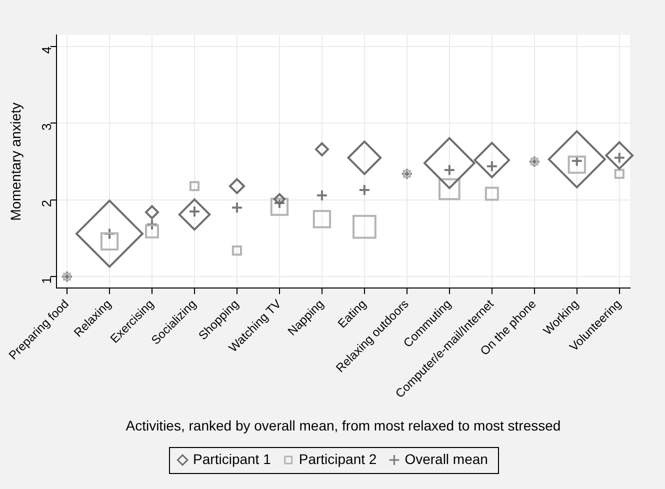 The width and height of the screenshot is (665, 489). I want to click on y-tick-label: 2, so click(46, 204).